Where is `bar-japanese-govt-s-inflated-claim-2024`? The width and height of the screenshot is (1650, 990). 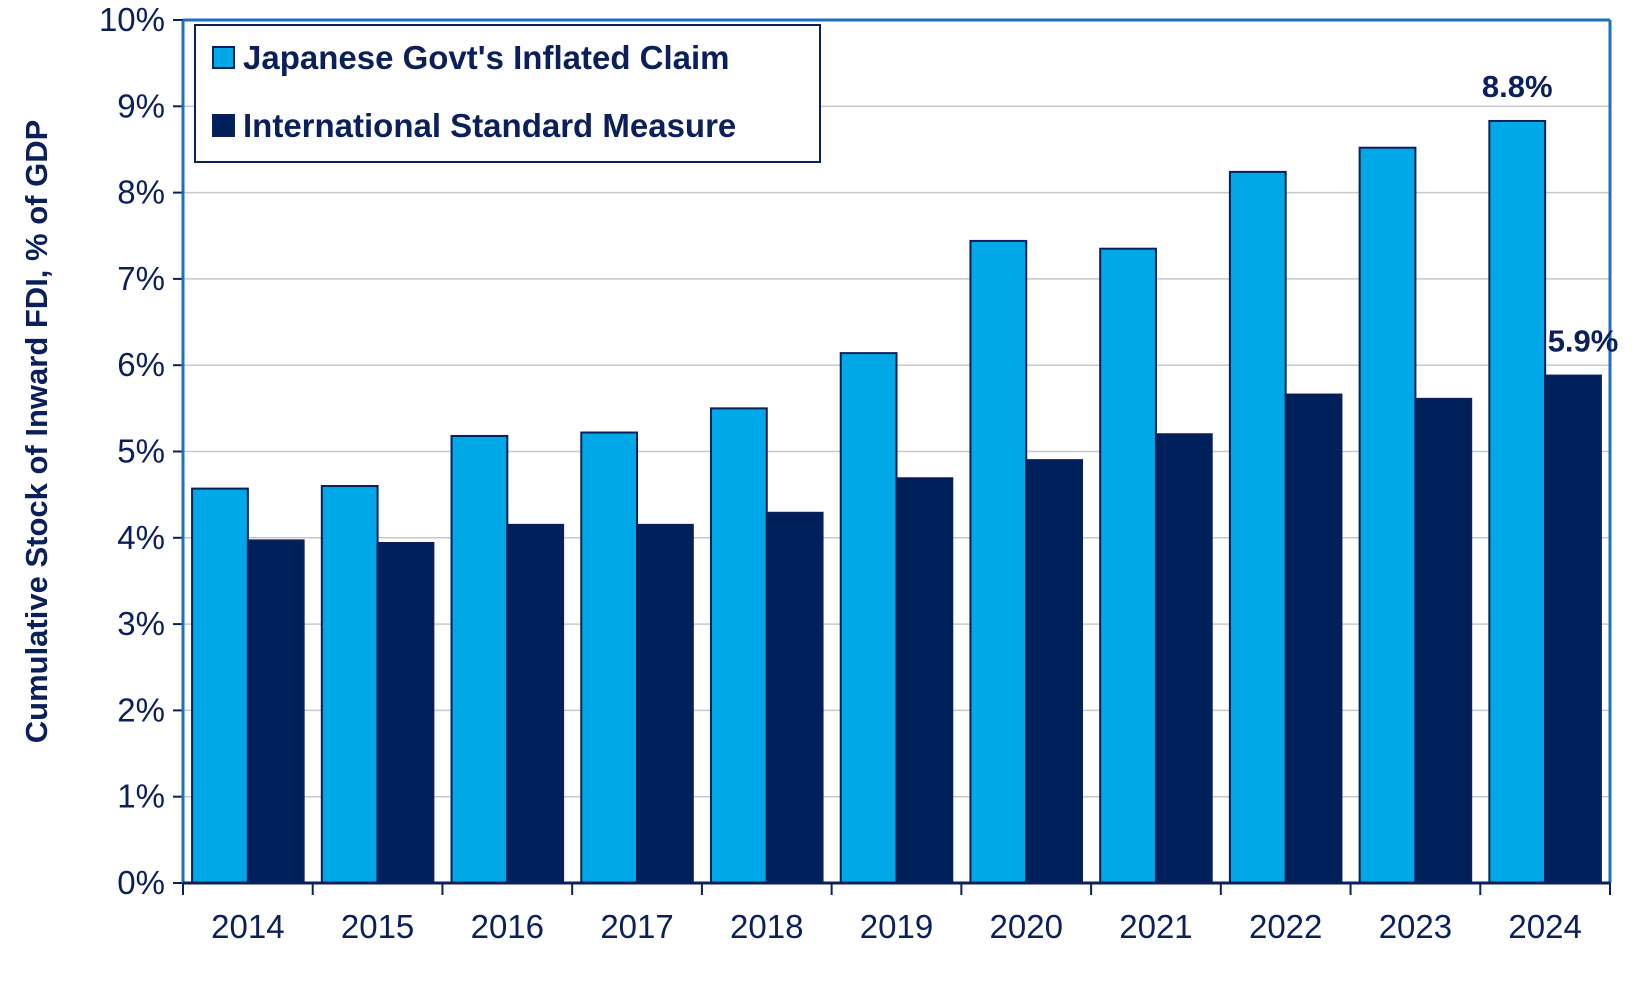
bar-japanese-govt-s-inflated-claim-2024 is located at coordinates (1517, 501).